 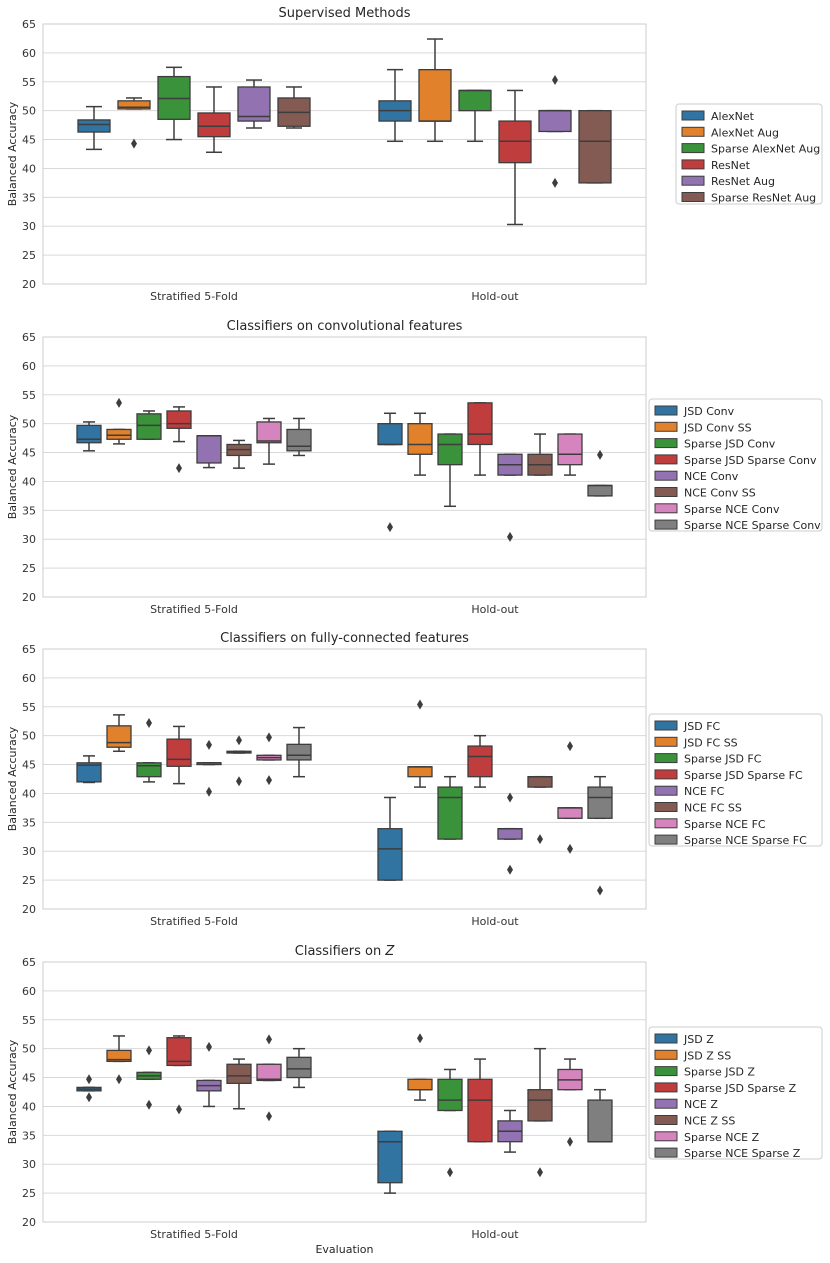 What do you see at coordinates (29, 539) in the screenshot?
I see `y-tick-label: 30` at bounding box center [29, 539].